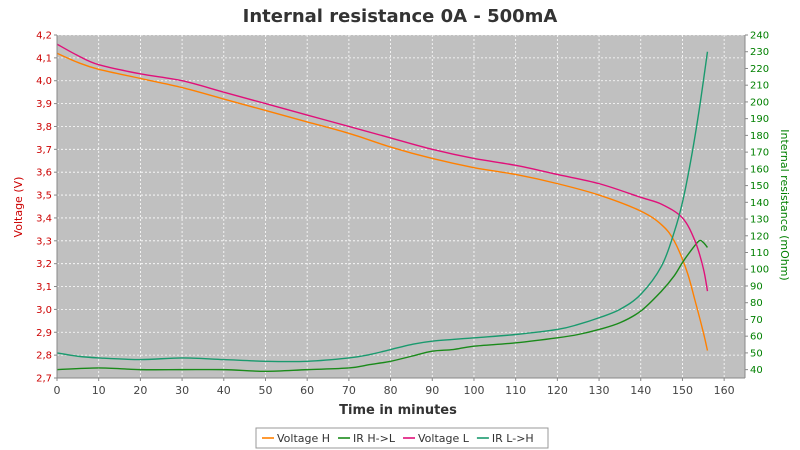 The height and width of the screenshot is (450, 800). I want to click on x-axis-ticks: 0 10 20 30 40 50 60 70 80 90 100 110 120 130 140 150 160, so click(394, 387).